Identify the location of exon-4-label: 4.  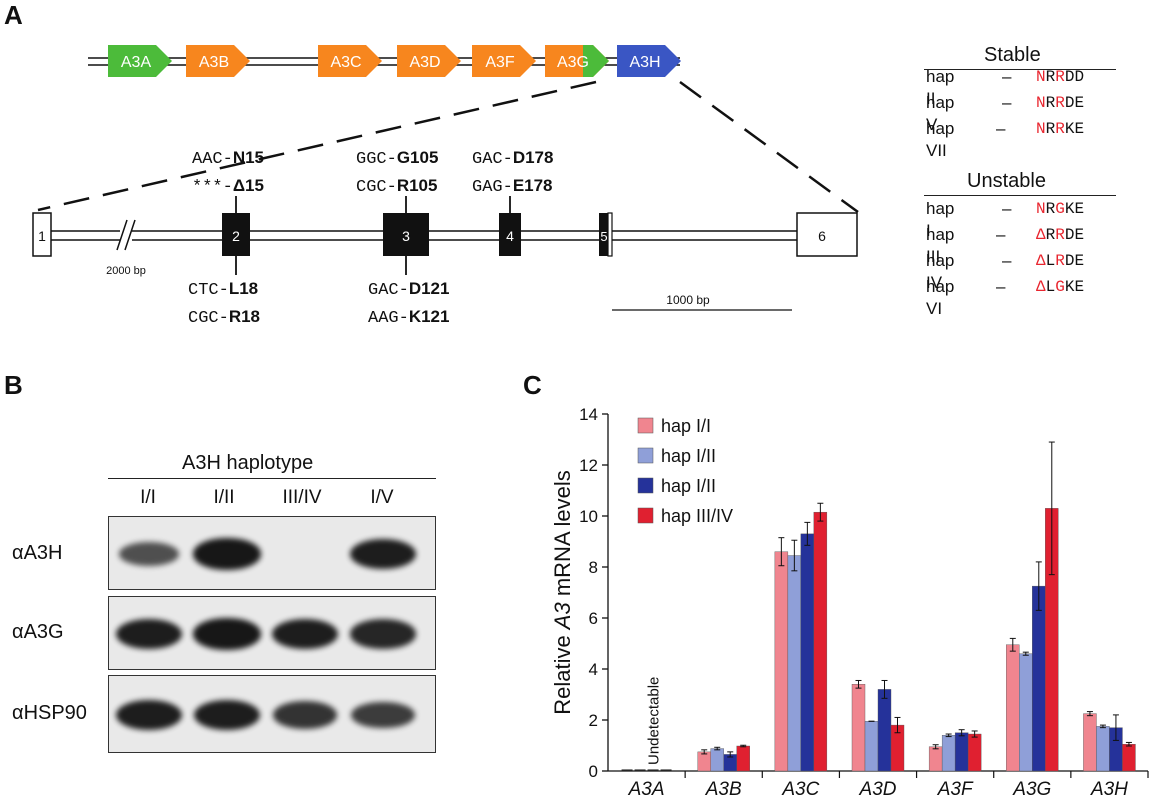
(510, 236).